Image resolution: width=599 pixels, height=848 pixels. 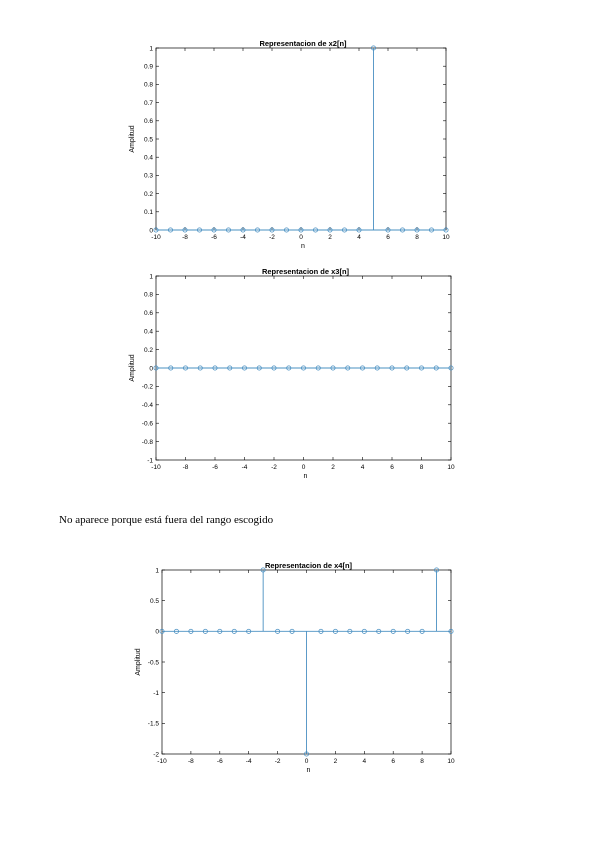 I want to click on x-tick-label: 6, so click(x=388, y=237).